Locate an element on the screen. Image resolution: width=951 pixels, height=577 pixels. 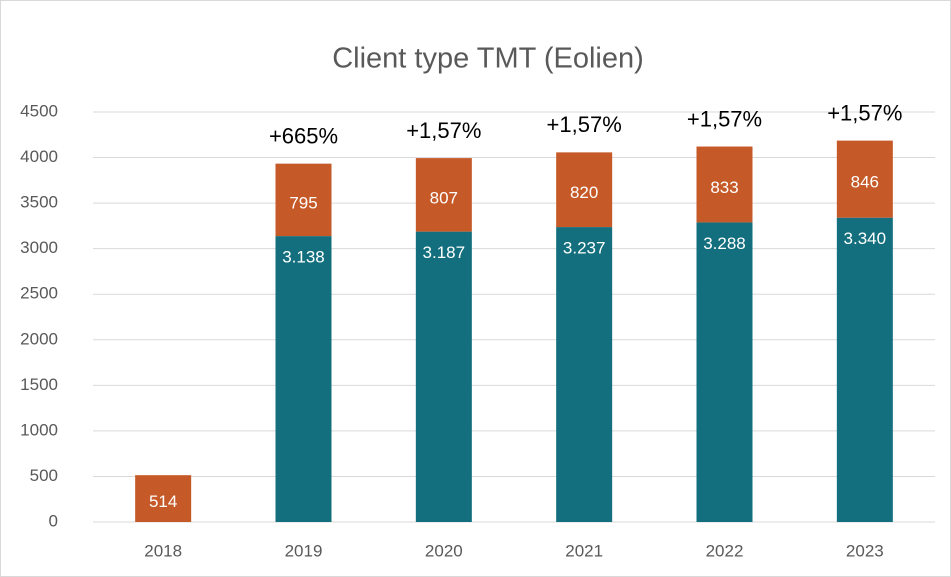
data-label: 807 is located at coordinates (444, 197).